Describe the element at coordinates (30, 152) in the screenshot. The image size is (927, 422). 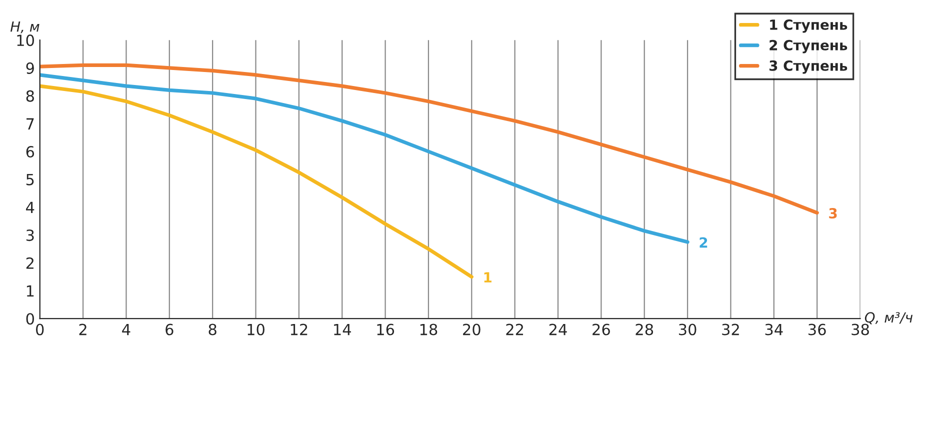
I see `y-tick-label: 6` at that location.